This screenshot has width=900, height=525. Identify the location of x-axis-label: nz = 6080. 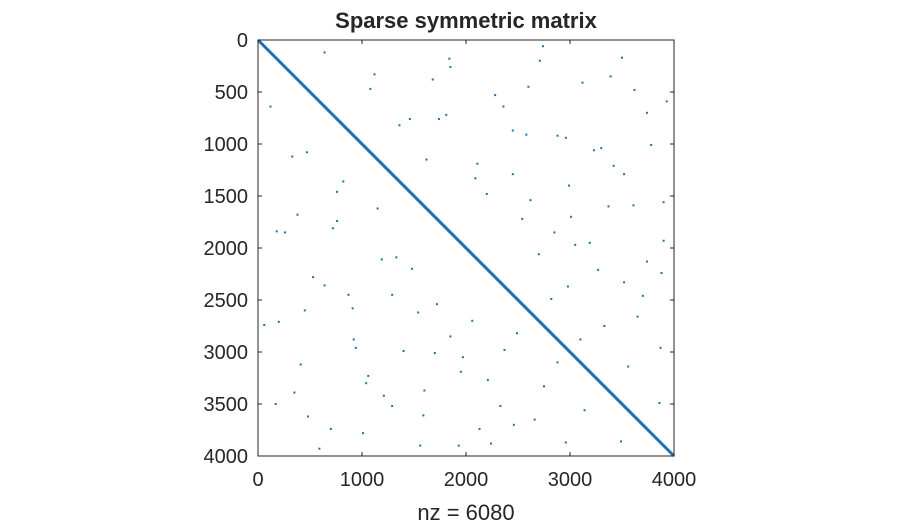
(465, 512).